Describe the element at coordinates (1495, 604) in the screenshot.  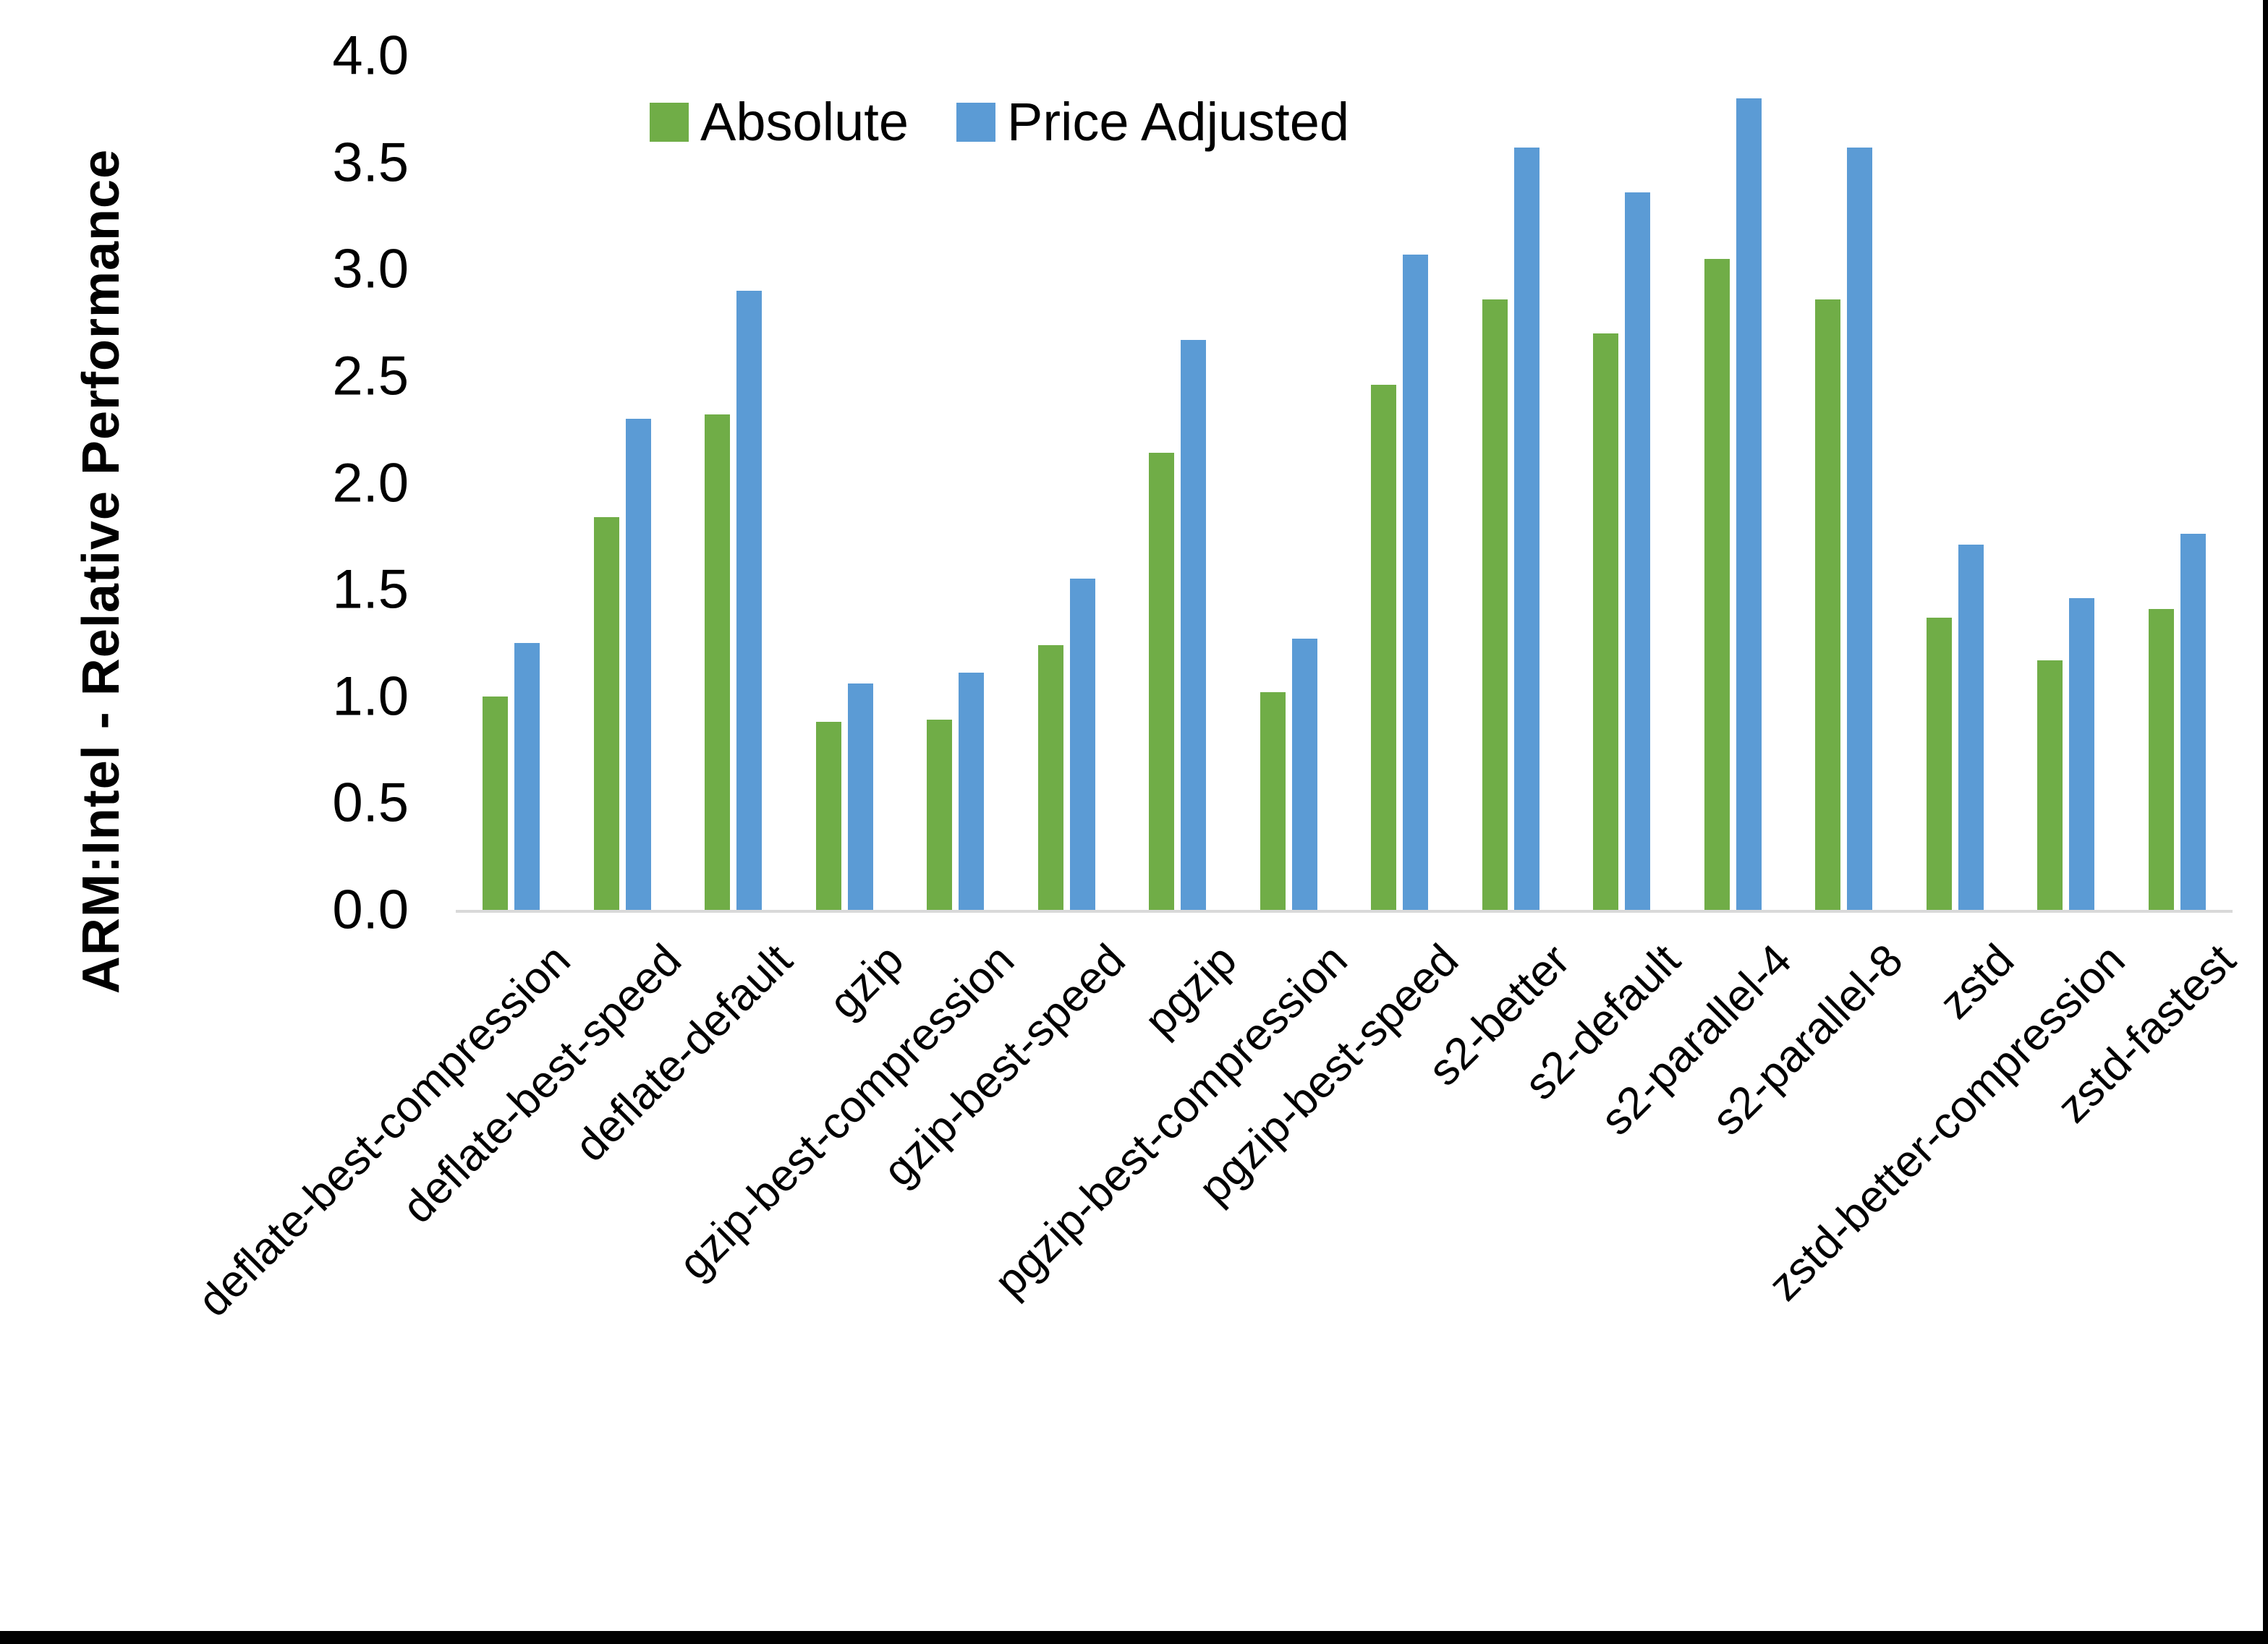
I see `bar-absolute-s2-better` at that location.